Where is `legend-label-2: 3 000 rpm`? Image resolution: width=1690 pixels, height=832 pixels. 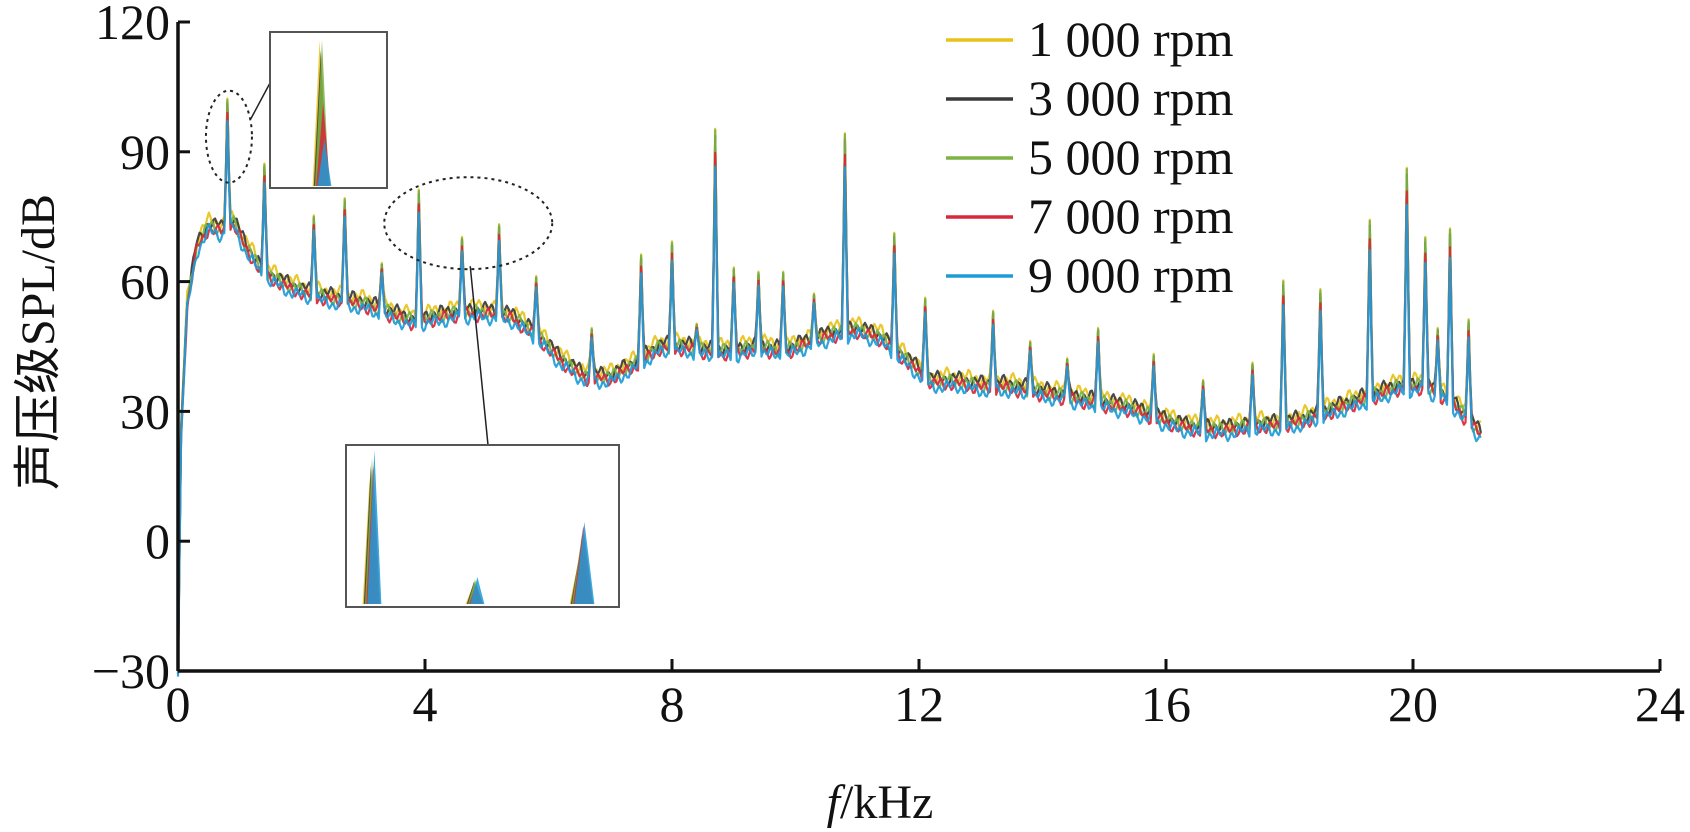
legend-label-2: 3 000 rpm is located at coordinates (1131, 98).